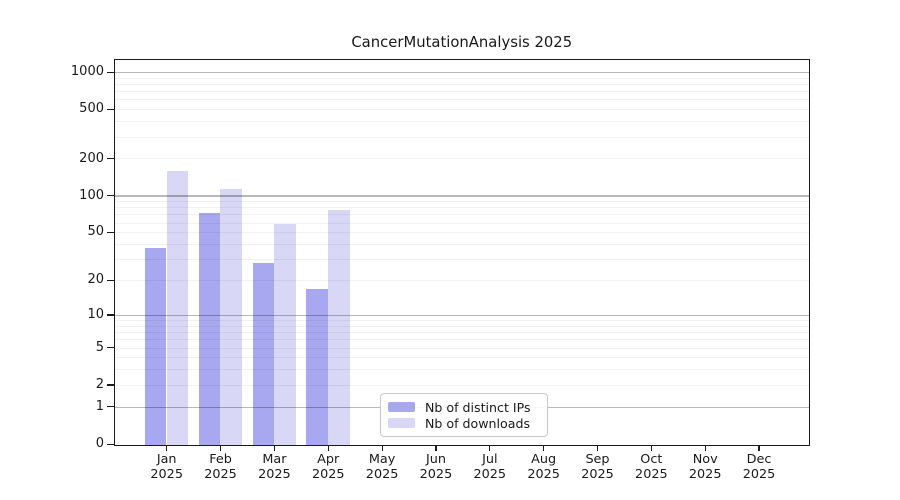  I want to click on legend-row: Nb of distinct IPs, so click(463, 407).